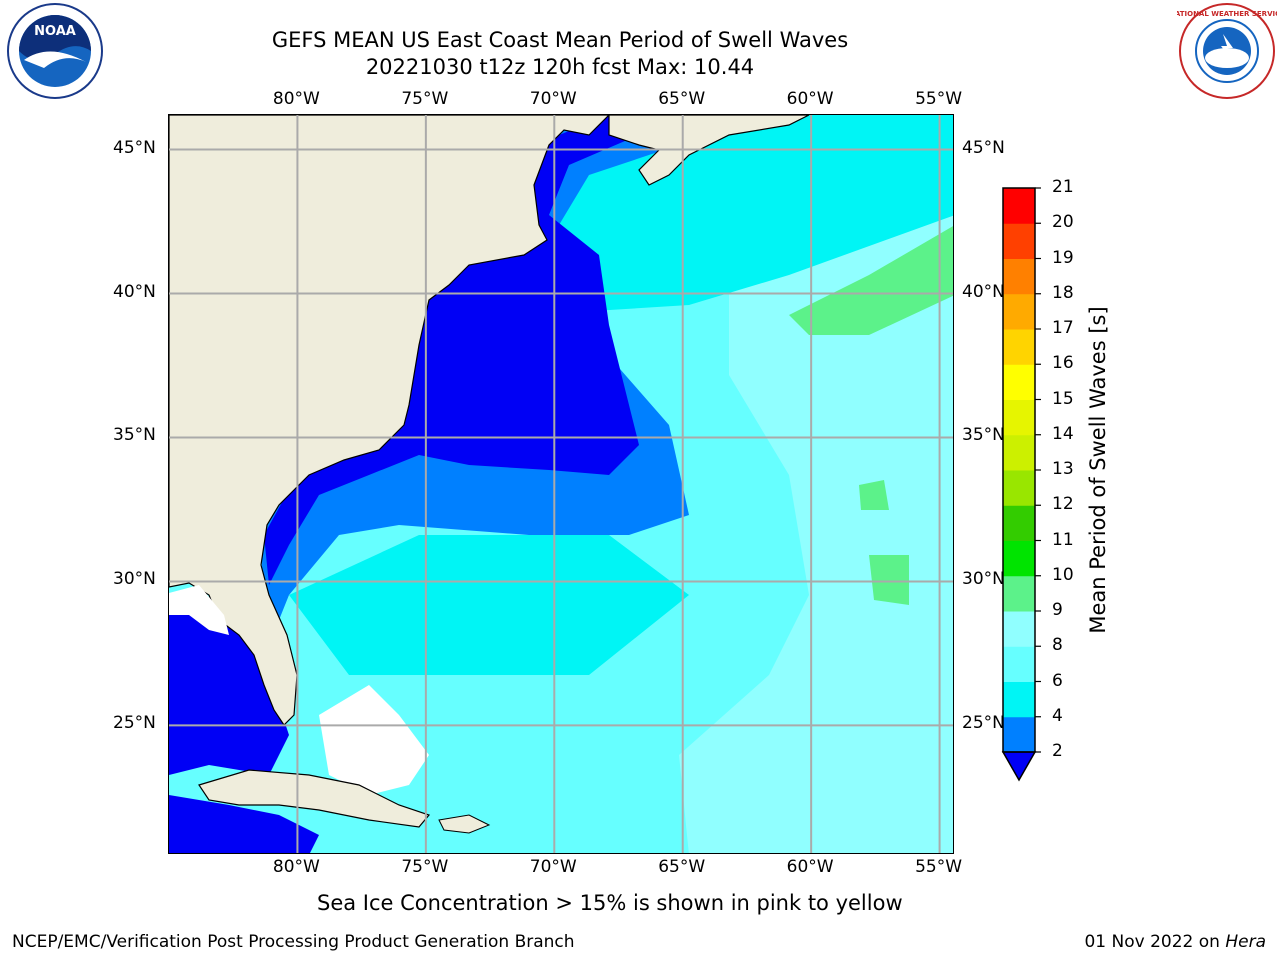 Image resolution: width=1280 pixels, height=960 pixels. I want to click on ocean-band-2-4-carib, so click(244, 824).